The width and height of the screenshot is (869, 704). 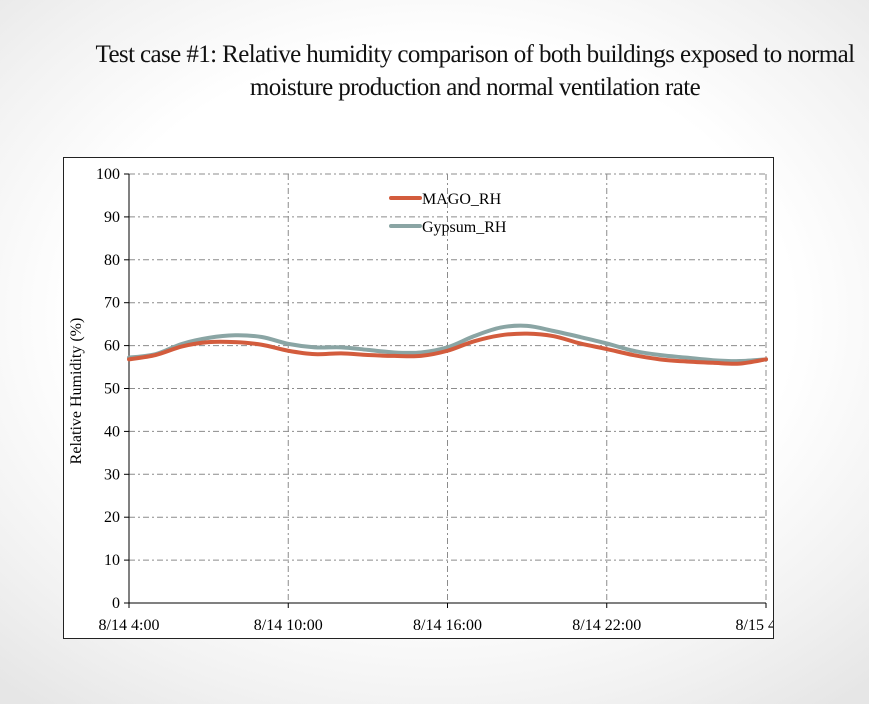 What do you see at coordinates (76, 391) in the screenshot?
I see `y-axis-label: Relative Humidity (%)` at bounding box center [76, 391].